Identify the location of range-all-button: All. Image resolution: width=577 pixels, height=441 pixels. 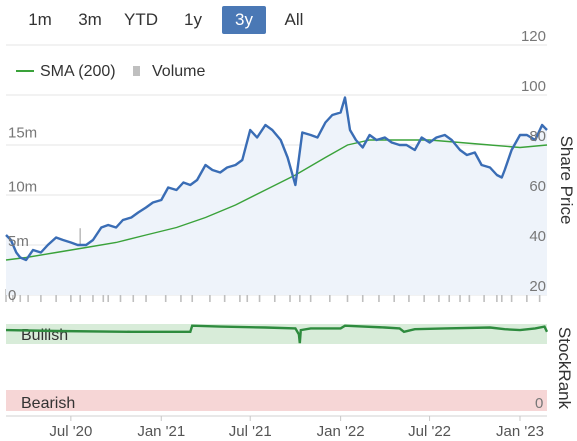
(294, 19).